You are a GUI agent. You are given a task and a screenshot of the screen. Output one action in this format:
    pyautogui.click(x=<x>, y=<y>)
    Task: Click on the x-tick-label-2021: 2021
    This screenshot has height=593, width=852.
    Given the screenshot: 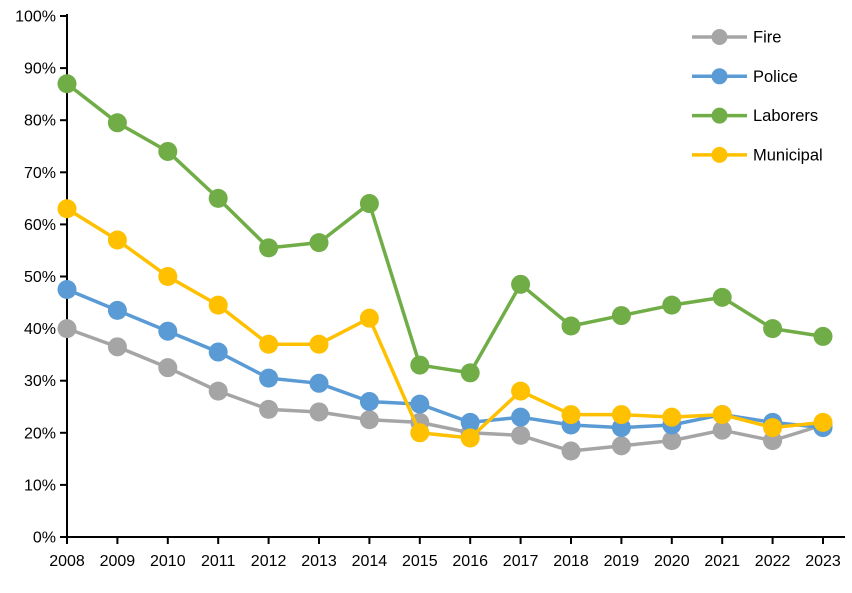 What is the action you would take?
    pyautogui.click(x=722, y=561)
    